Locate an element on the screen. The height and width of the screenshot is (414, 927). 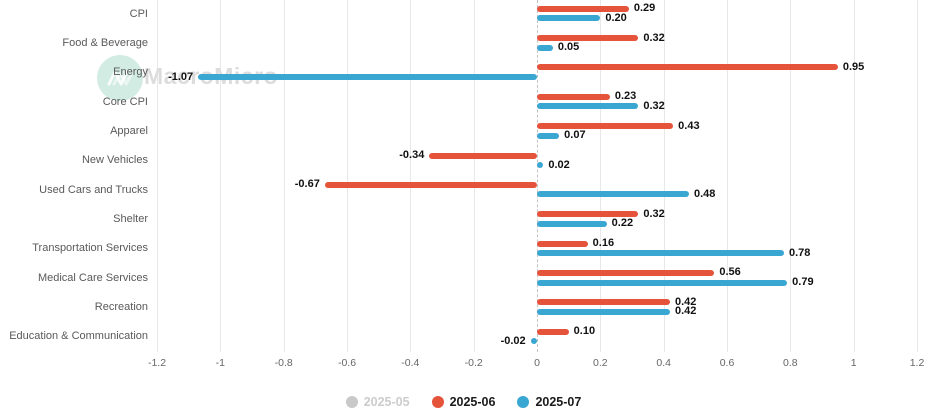
x-tick-label: 0.6 is located at coordinates (727, 363).